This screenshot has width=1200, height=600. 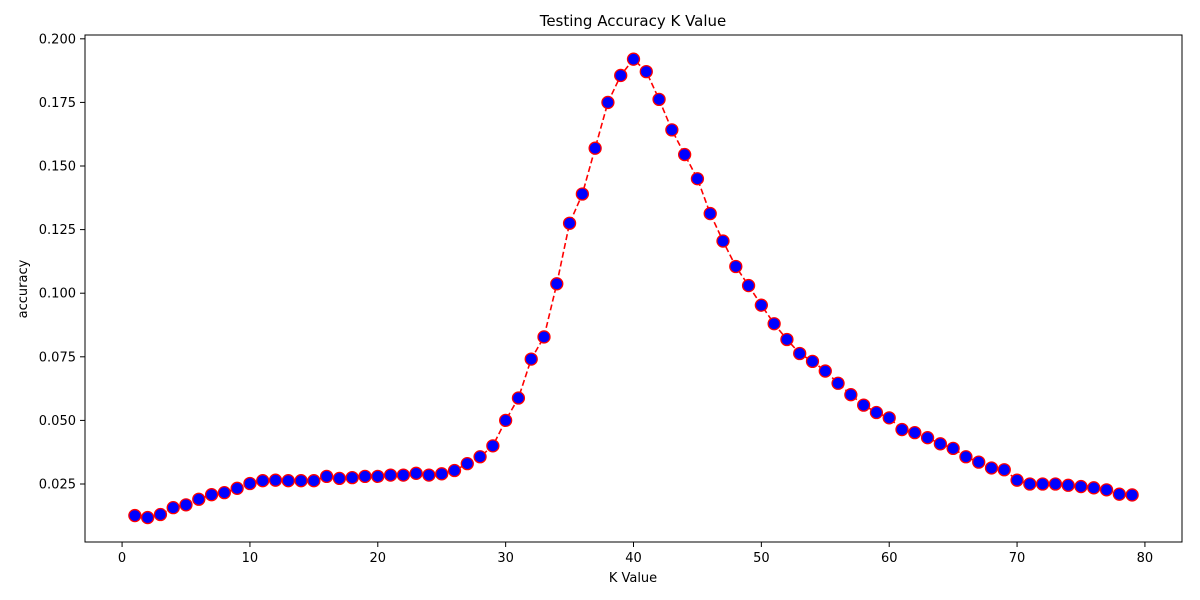 I want to click on chart-title: Testing Accuracy K Value, so click(x=633, y=21).